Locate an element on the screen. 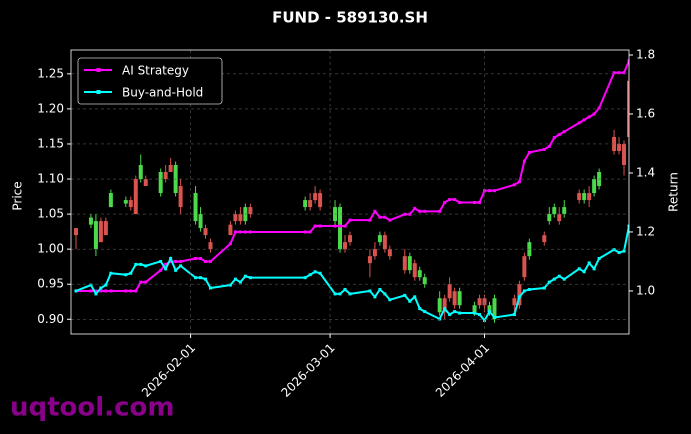  y-tick-label: 1.05 is located at coordinates (50, 214).